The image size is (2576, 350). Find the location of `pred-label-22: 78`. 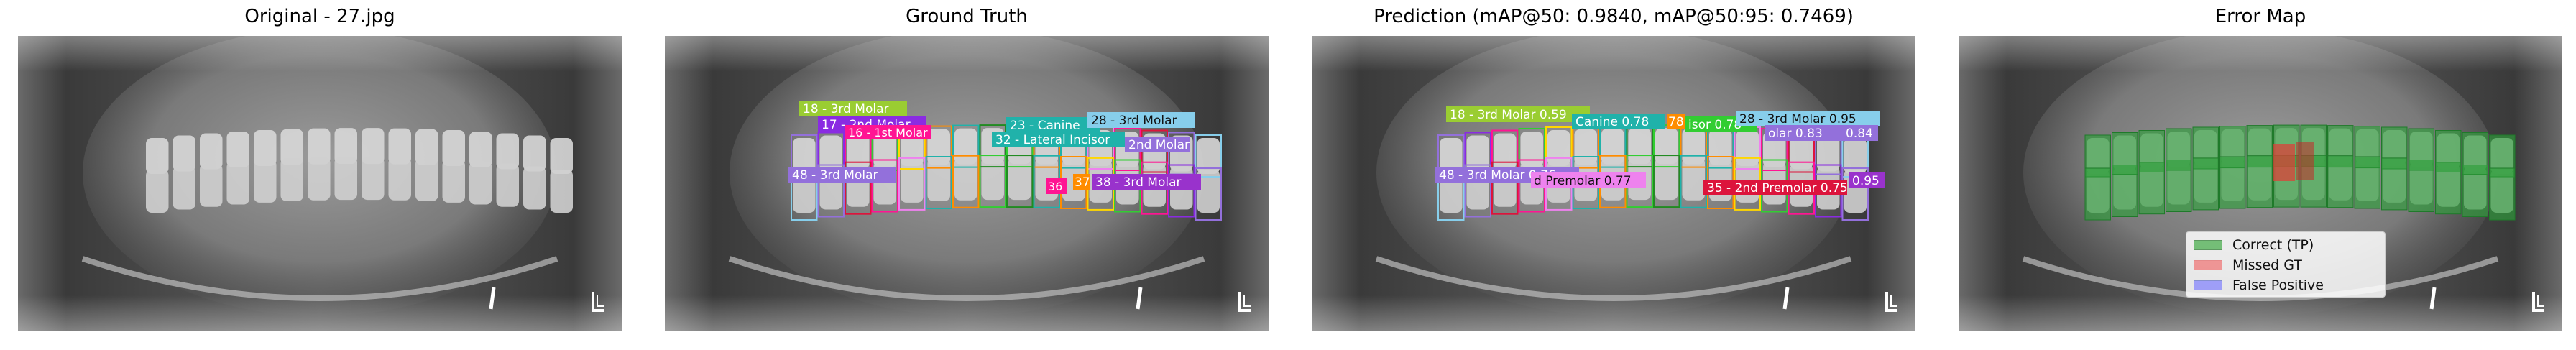

pred-label-22: 78 is located at coordinates (1676, 122).